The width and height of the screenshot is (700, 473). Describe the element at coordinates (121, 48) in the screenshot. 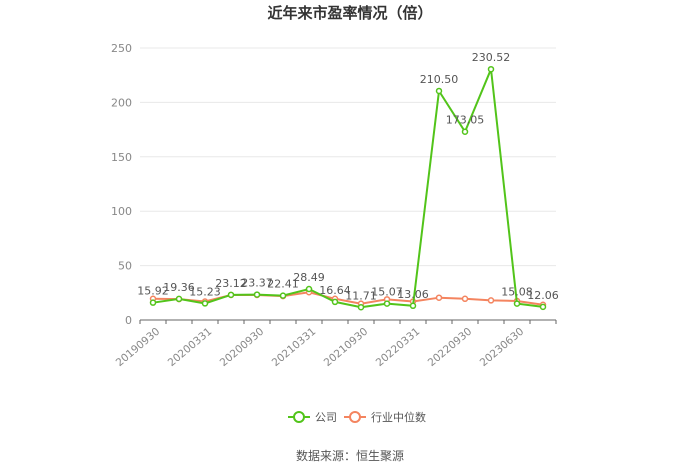

I see `y-tick-label: 250` at that location.